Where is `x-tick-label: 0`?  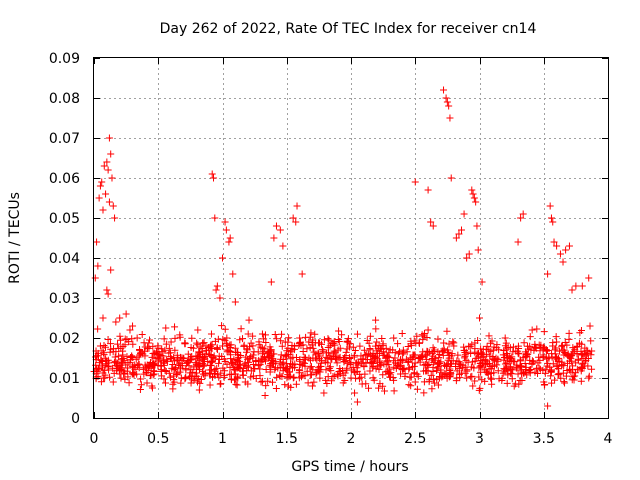 x-tick-label: 0 is located at coordinates (94, 439).